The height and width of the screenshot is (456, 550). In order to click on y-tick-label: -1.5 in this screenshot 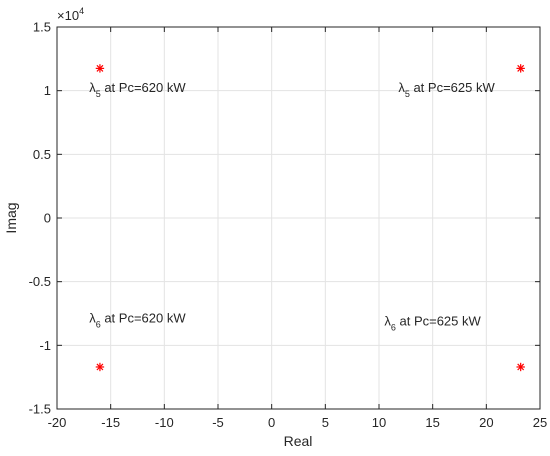, I will do `click(40, 409)`.